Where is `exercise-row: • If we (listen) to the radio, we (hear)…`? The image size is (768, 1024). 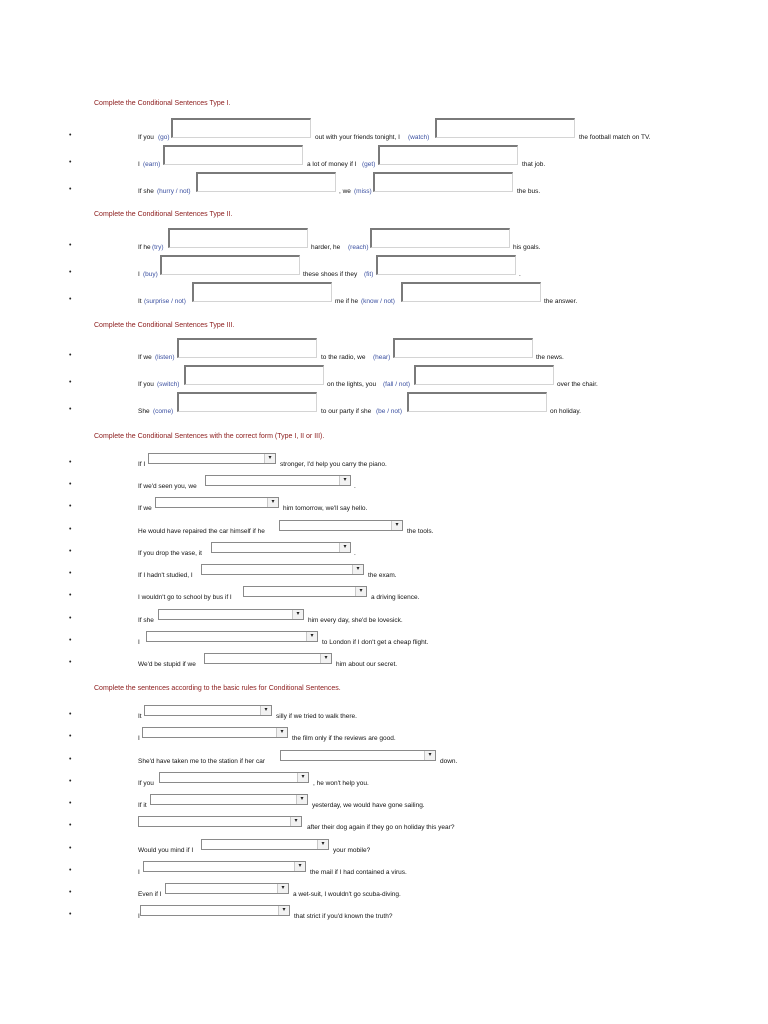 exercise-row: • If we (listen) to the radio, we (hear)… is located at coordinates (384, 354).